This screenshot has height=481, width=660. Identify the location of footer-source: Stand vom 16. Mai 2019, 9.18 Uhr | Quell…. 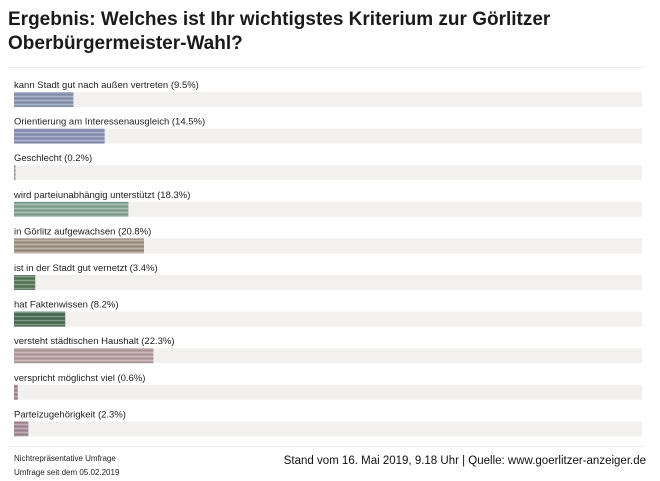
(464, 461).